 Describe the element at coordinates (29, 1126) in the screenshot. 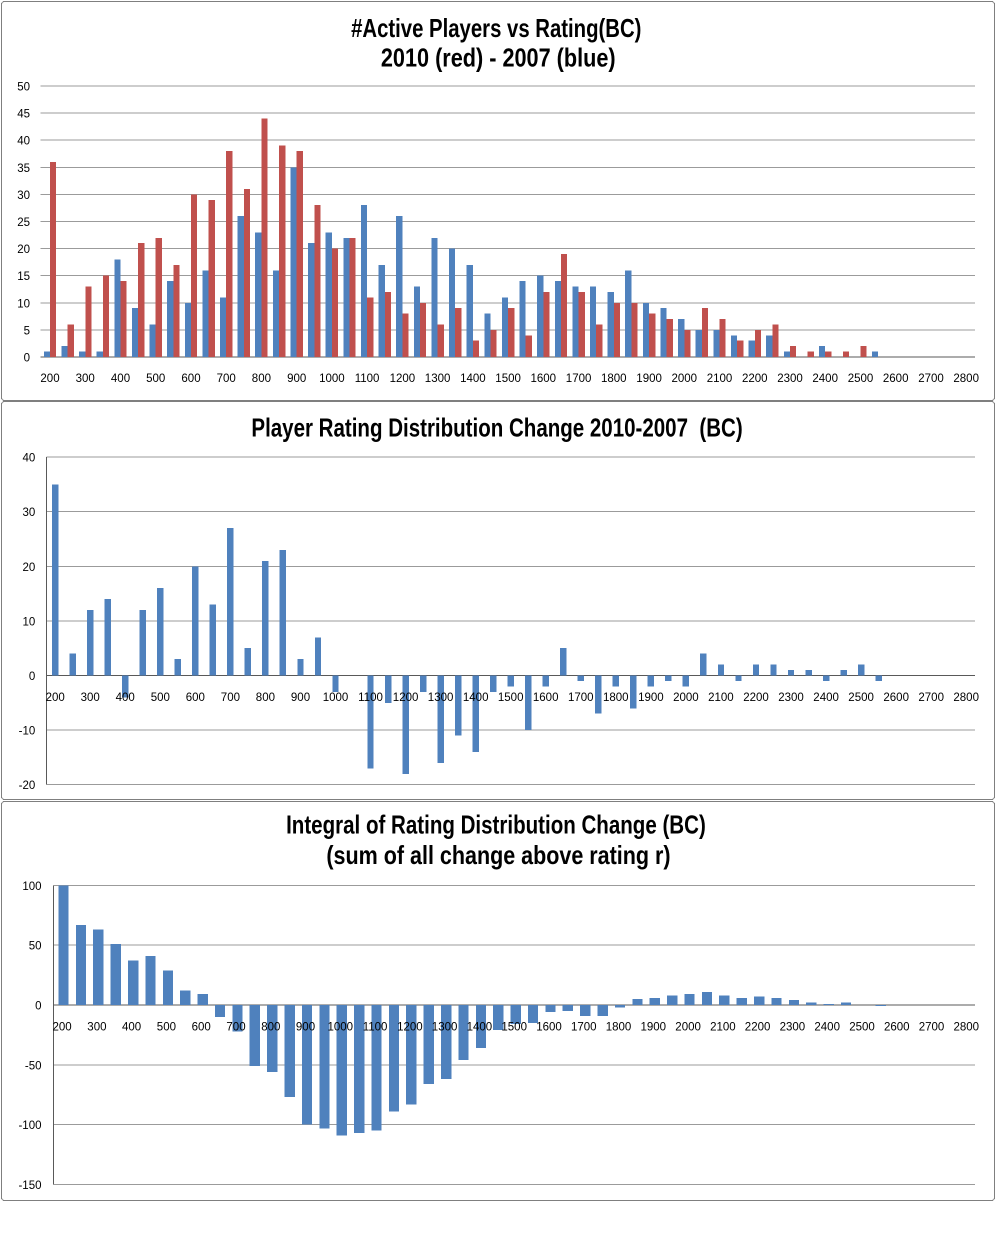

I see `svg-text: -100` at that location.